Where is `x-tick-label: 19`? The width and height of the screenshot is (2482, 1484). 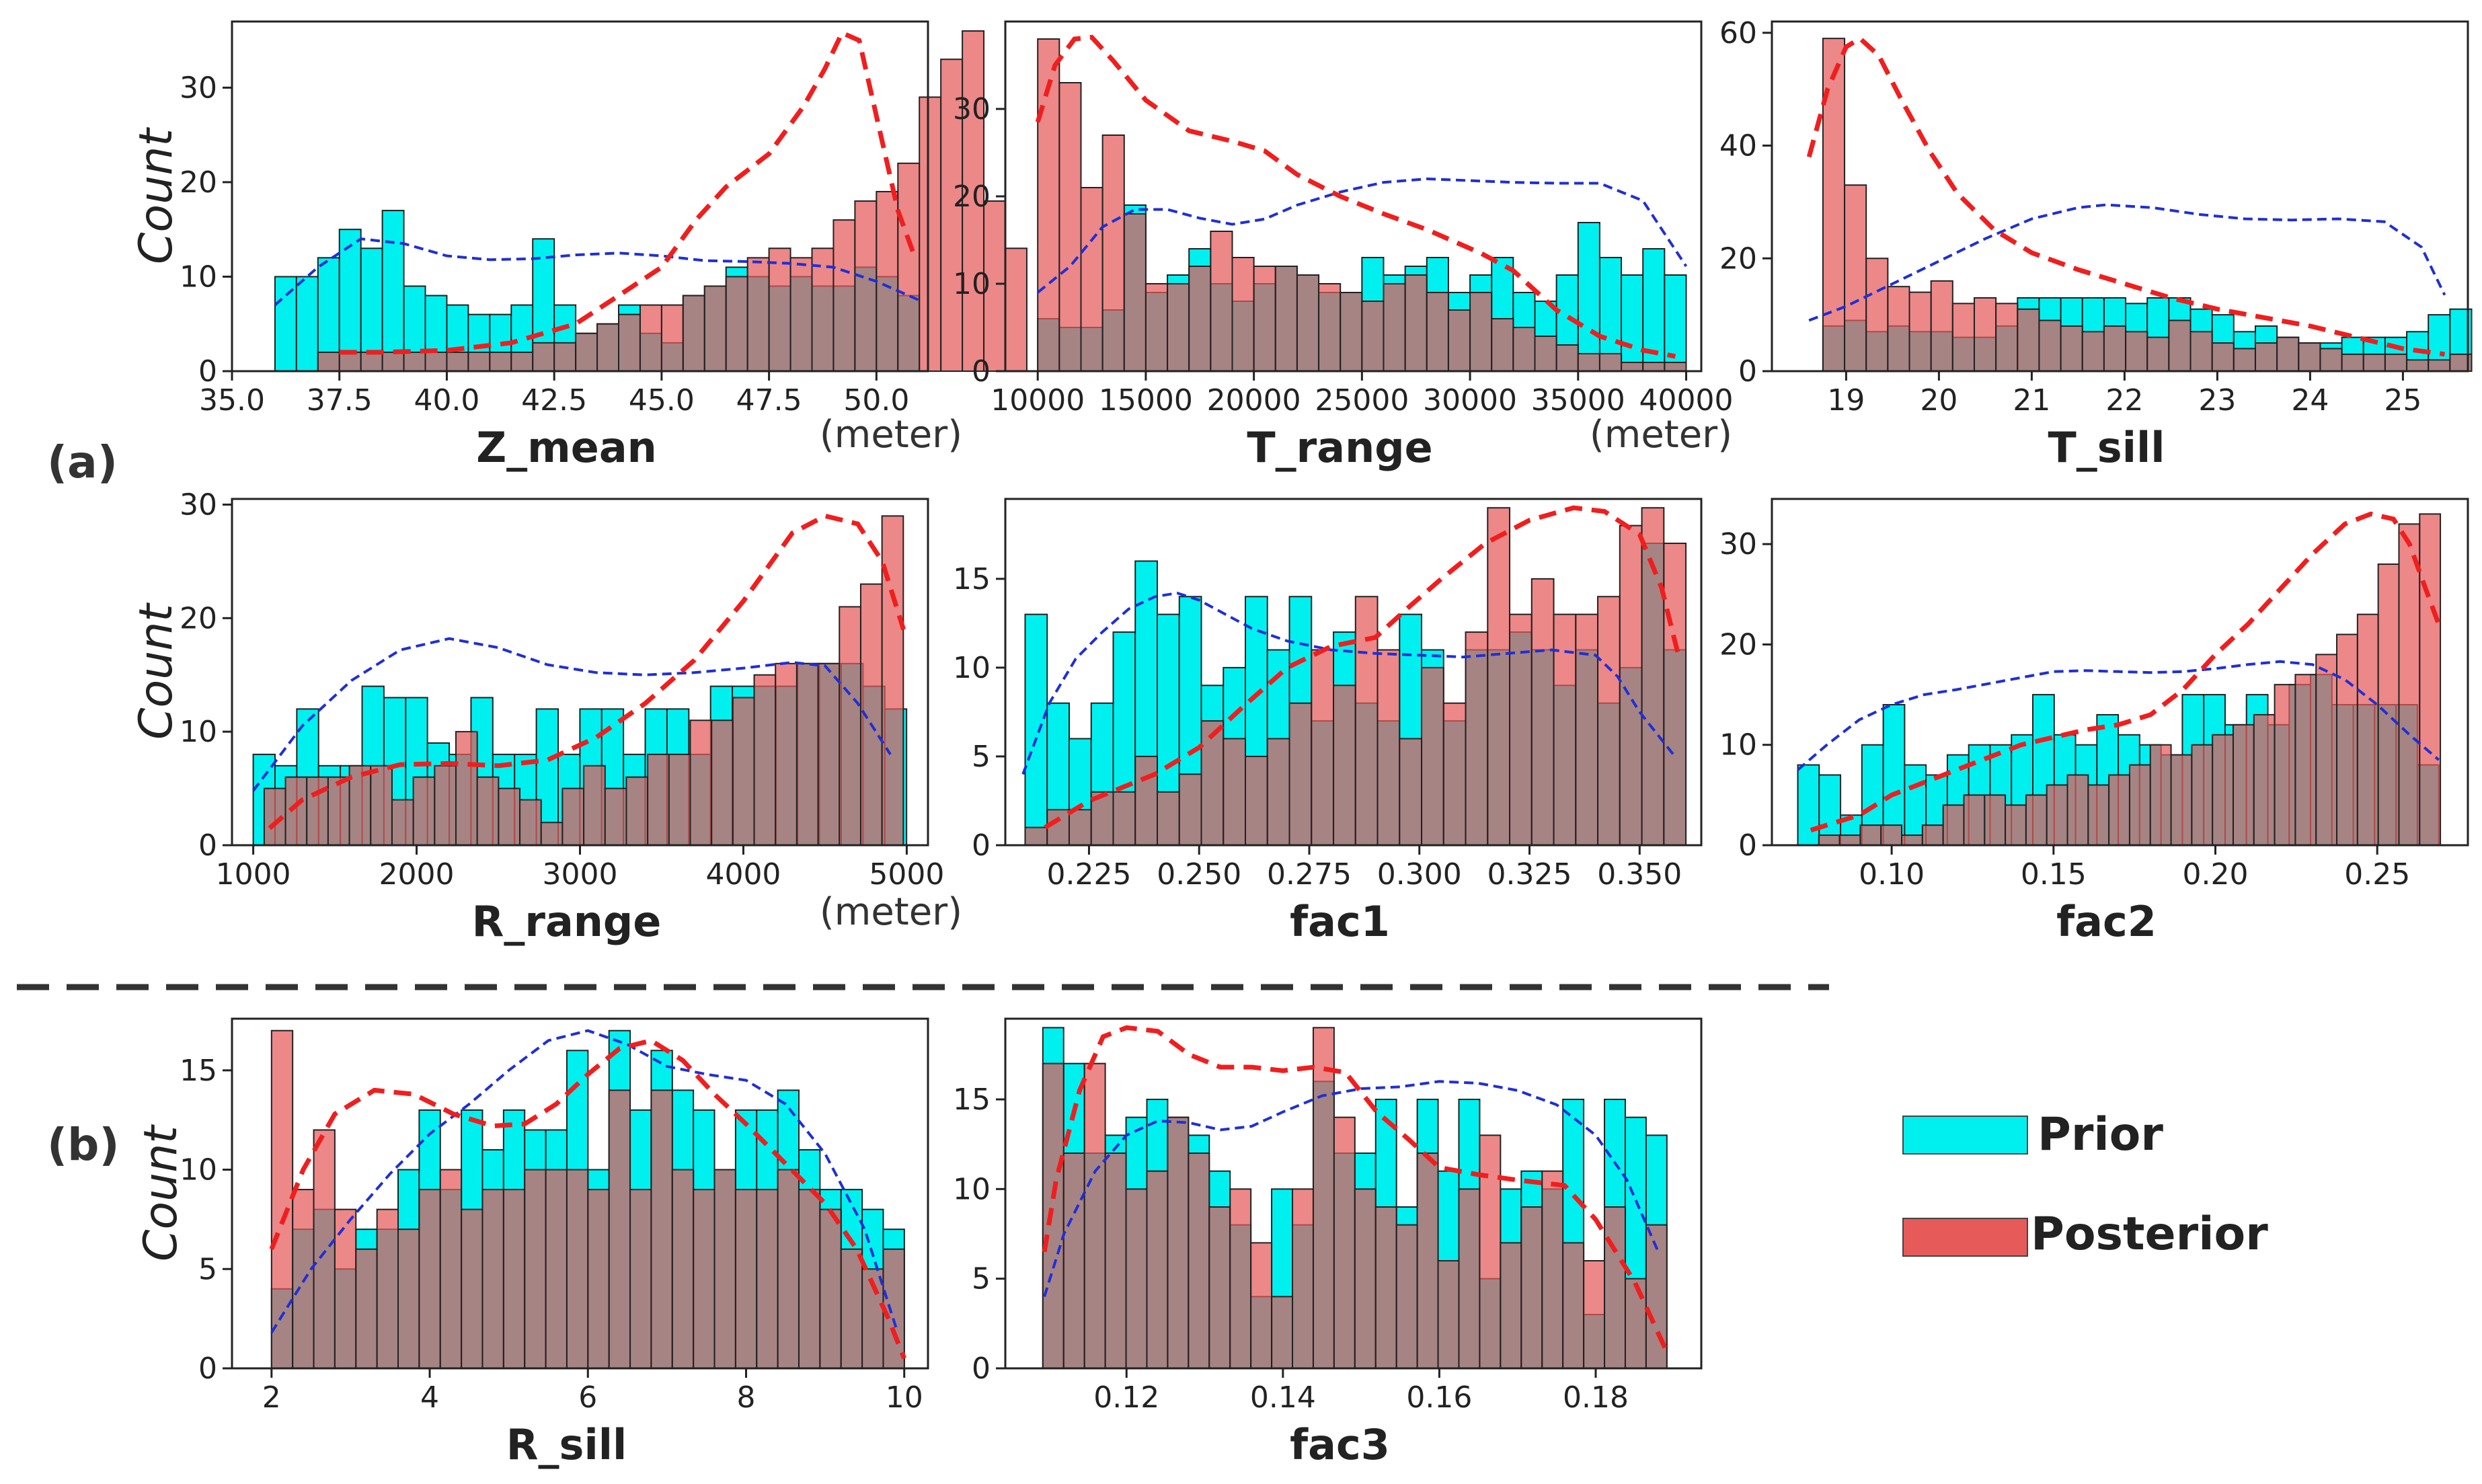 x-tick-label: 19 is located at coordinates (1846, 400).